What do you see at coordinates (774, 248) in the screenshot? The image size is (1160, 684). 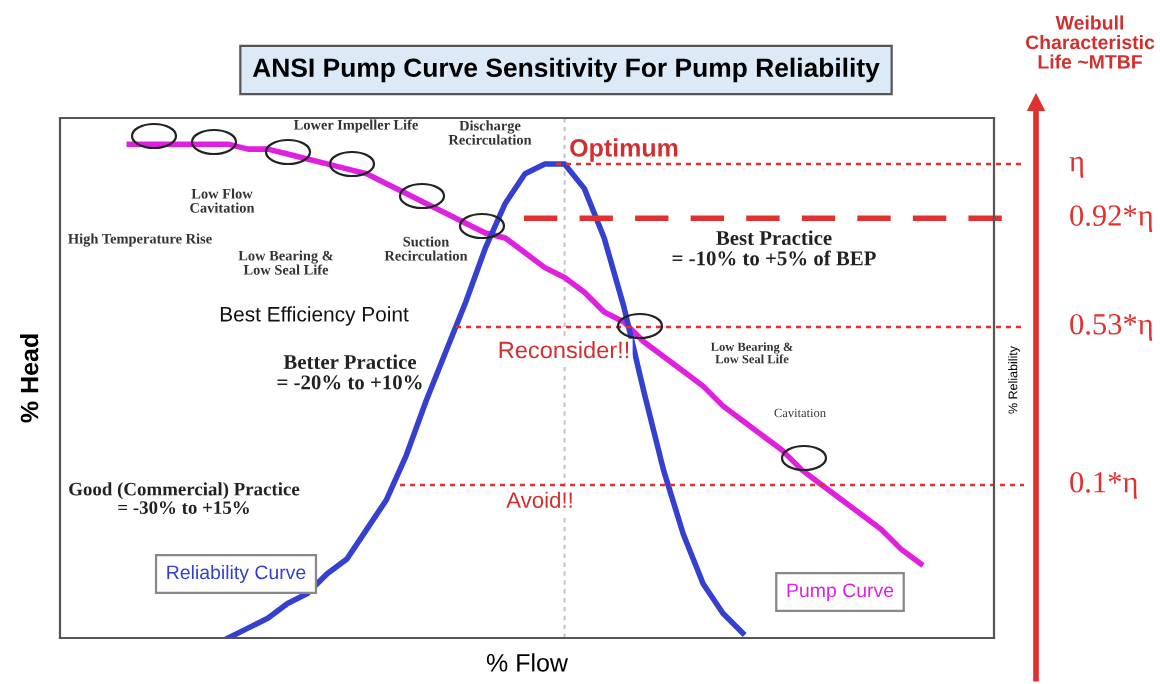 I see `annotation: Best Practice = -10% to +5% of BEP` at bounding box center [774, 248].